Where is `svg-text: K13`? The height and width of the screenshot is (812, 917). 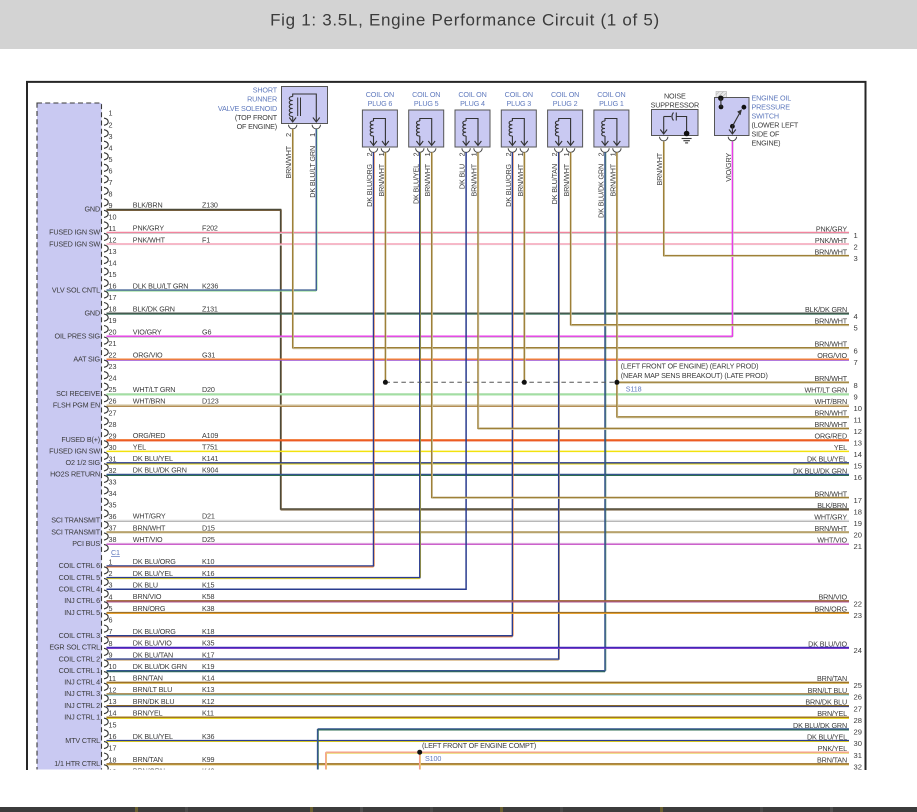
svg-text: K13 is located at coordinates (208, 689).